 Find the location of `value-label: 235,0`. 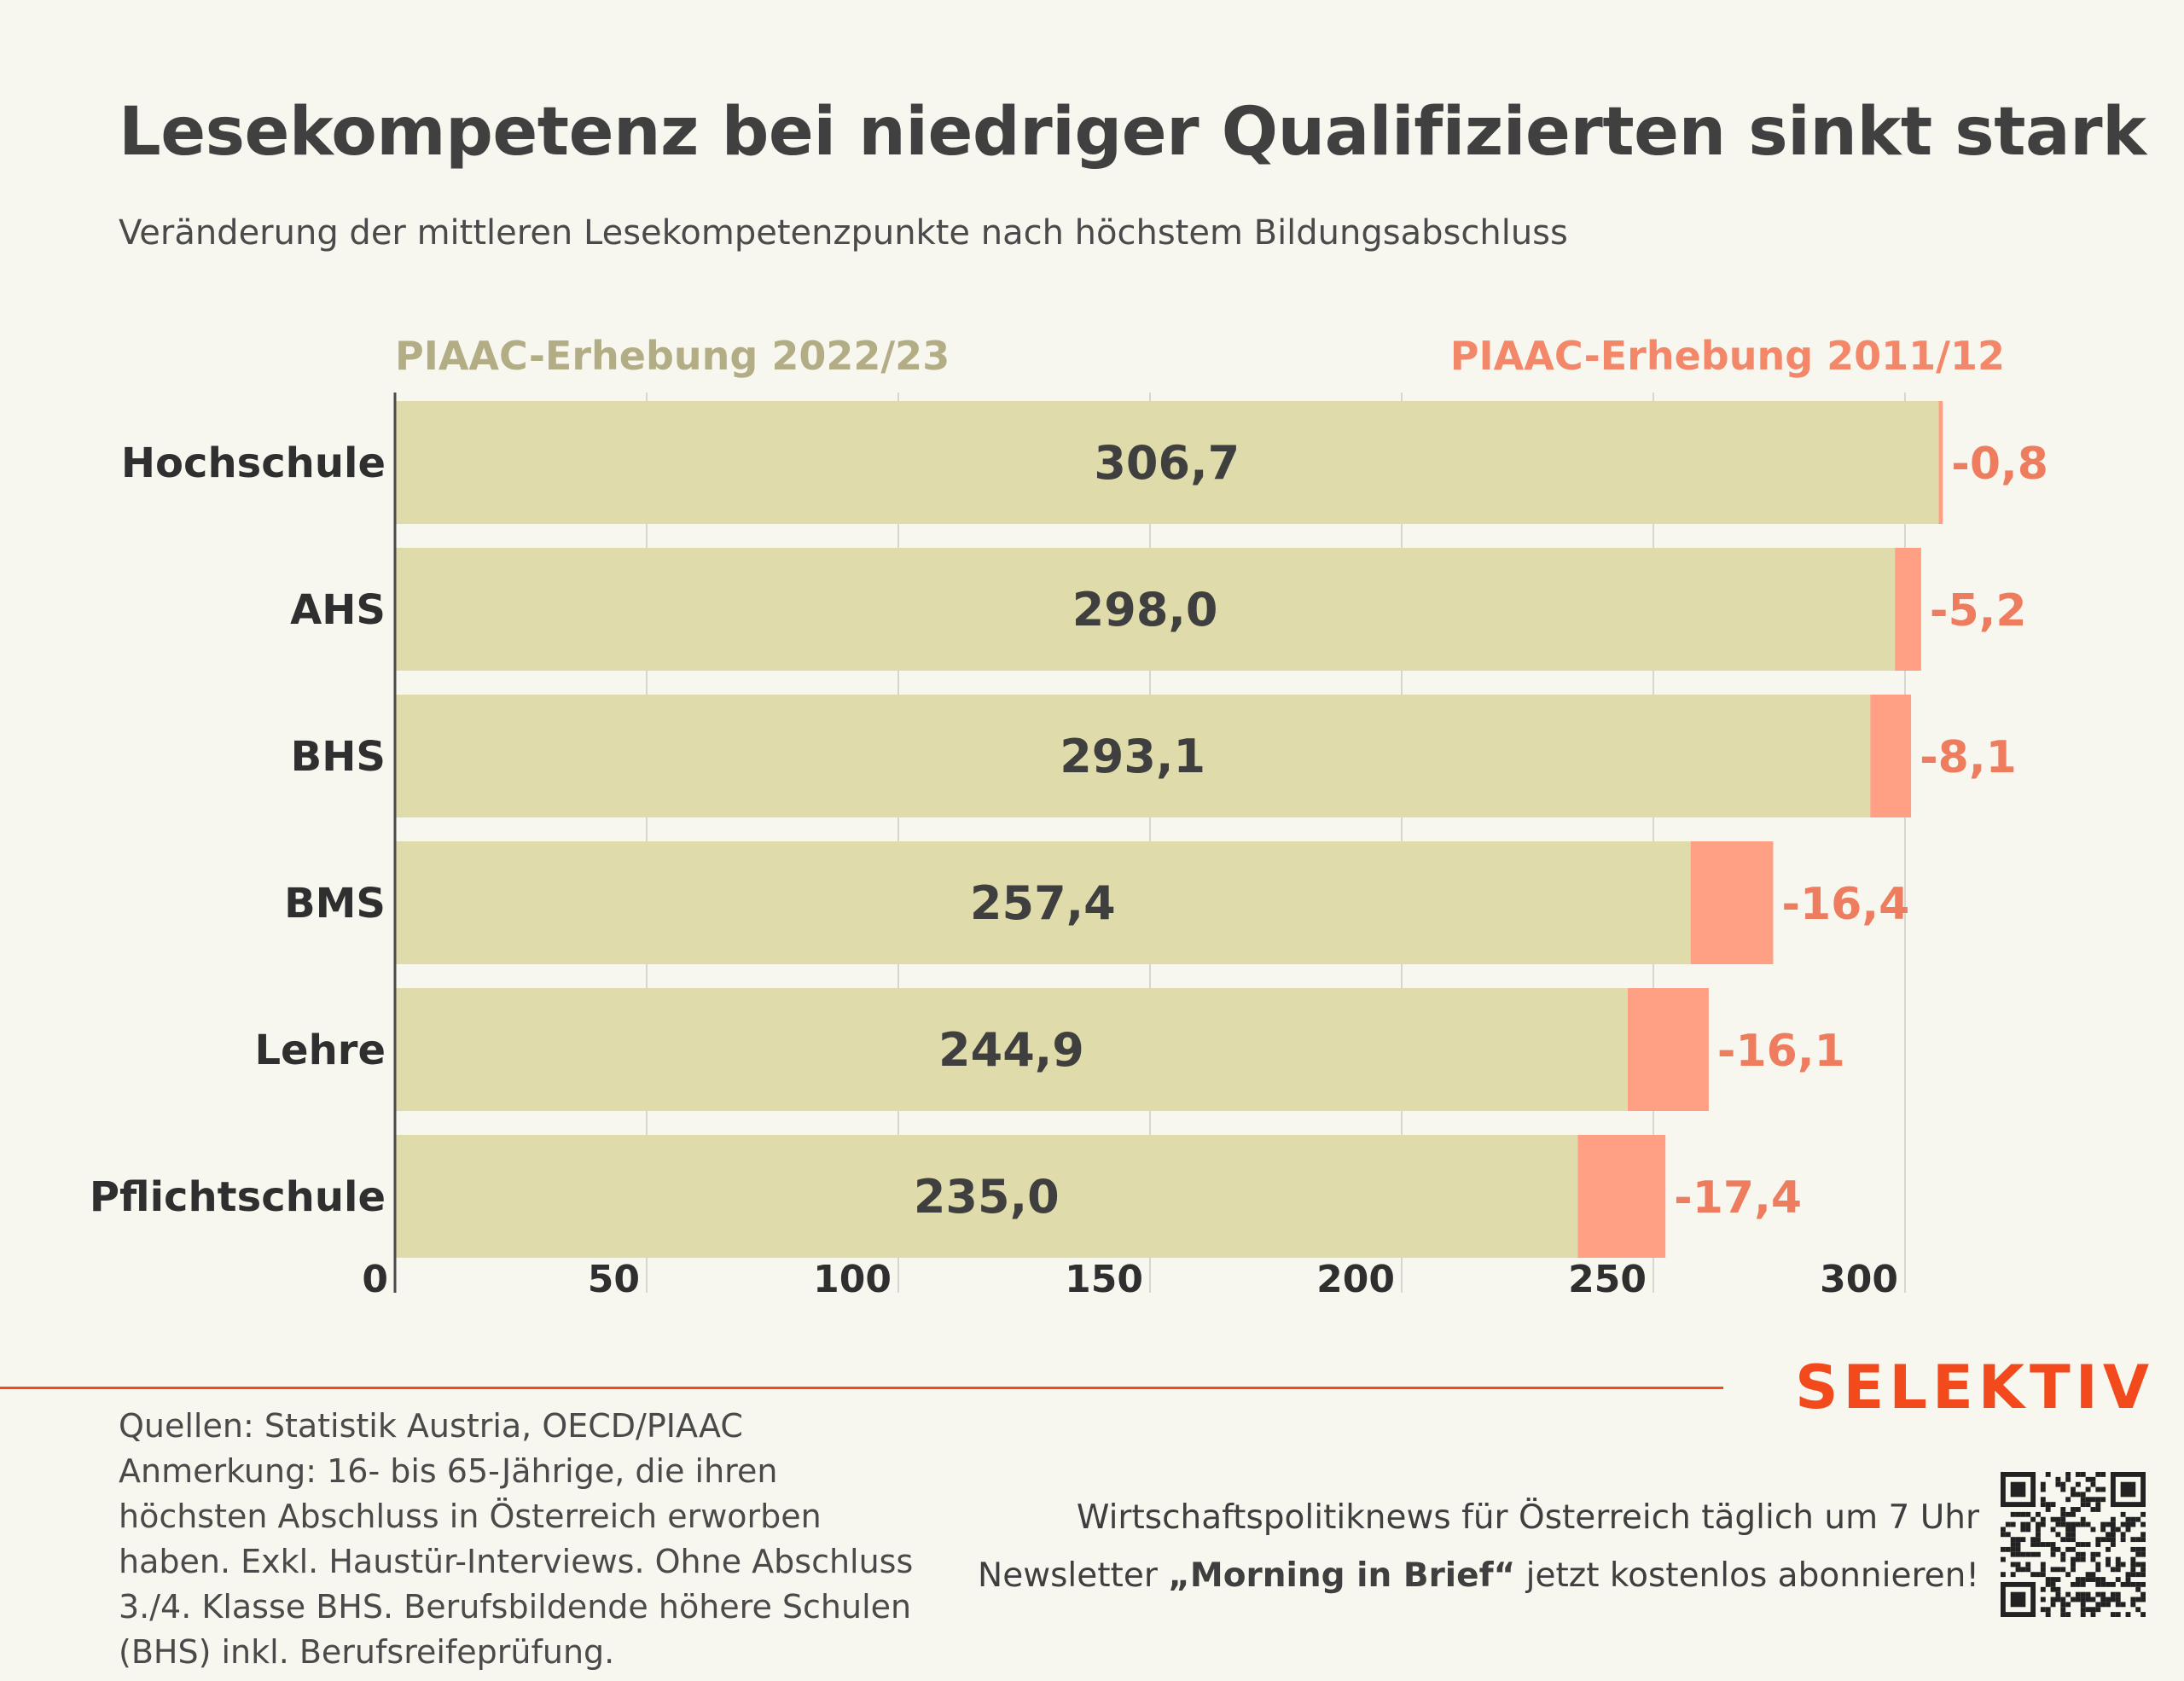

value-label: 235,0 is located at coordinates (987, 1197).